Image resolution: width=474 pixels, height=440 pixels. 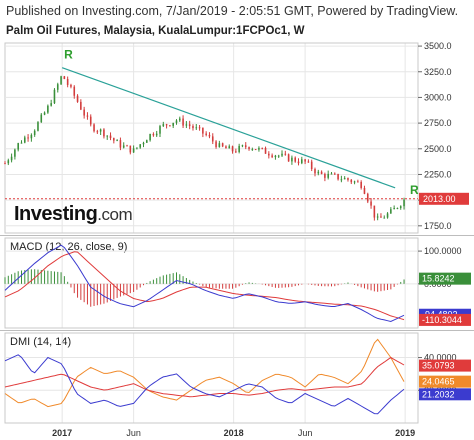 I want to click on investing-logo: Investing.com, so click(x=73, y=214).